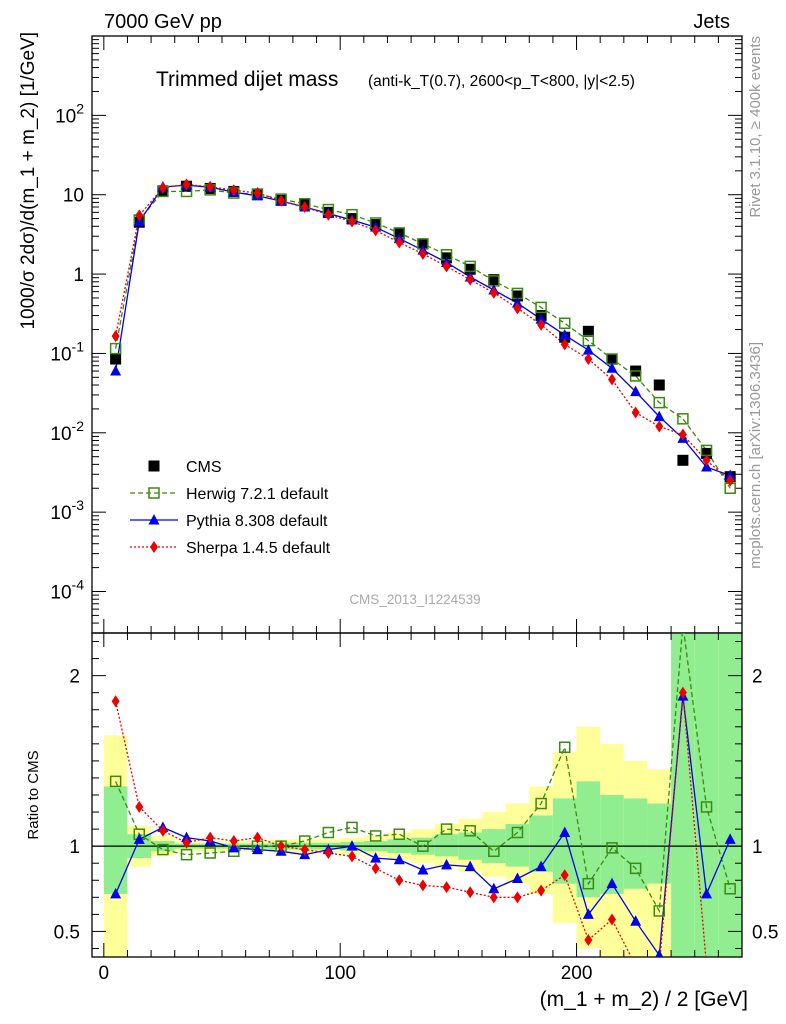 The image size is (786, 1024). What do you see at coordinates (340, 973) in the screenshot?
I see `x-tick-label: 100` at bounding box center [340, 973].